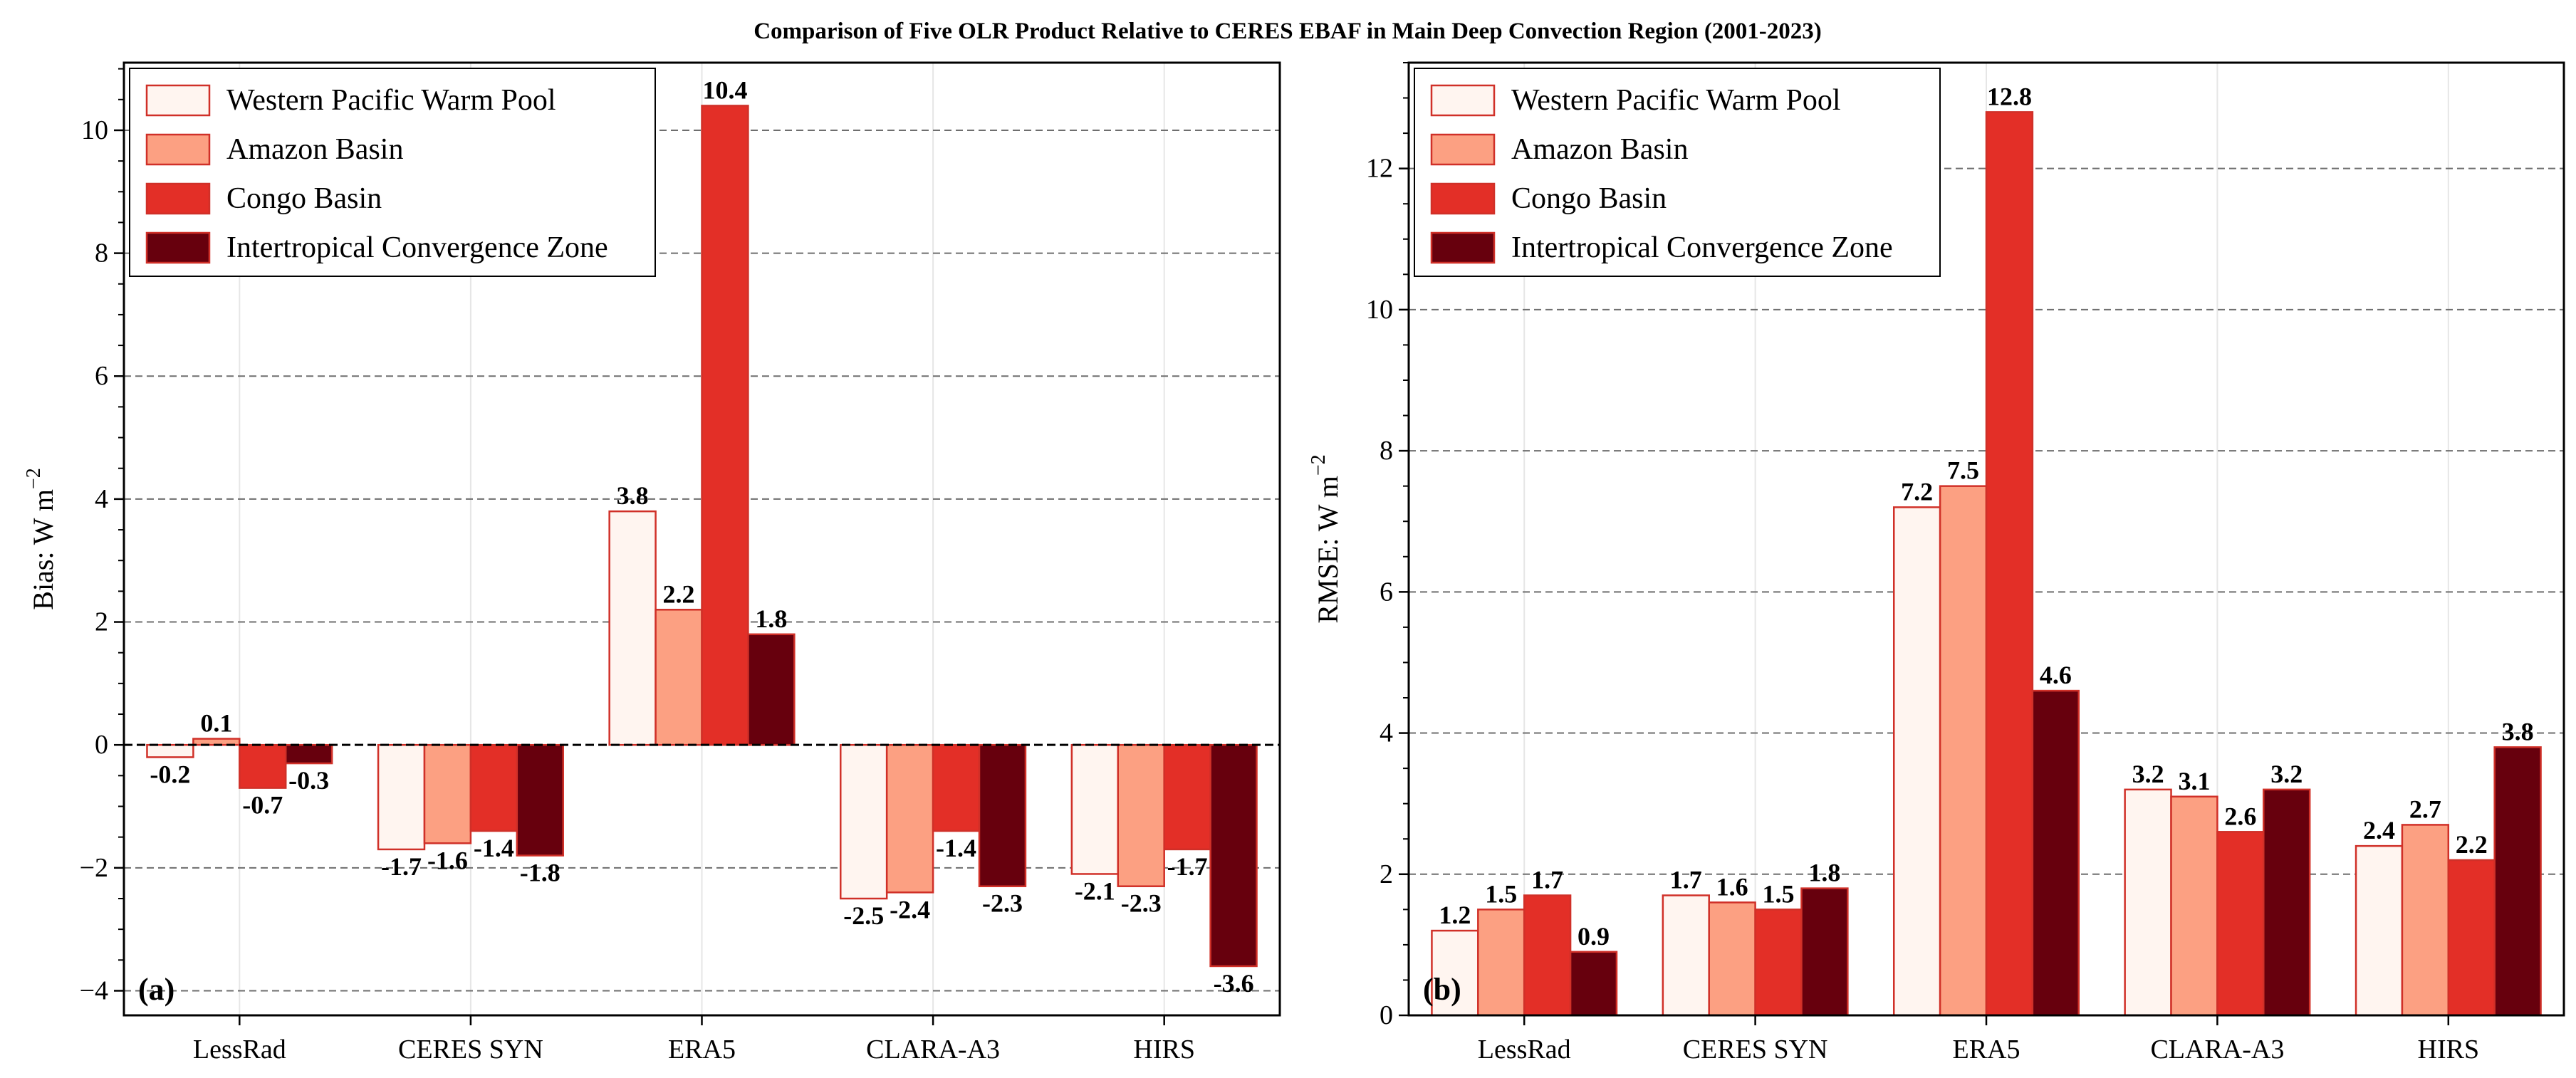  I want to click on bar-value-label: -1.7, so click(402, 867).